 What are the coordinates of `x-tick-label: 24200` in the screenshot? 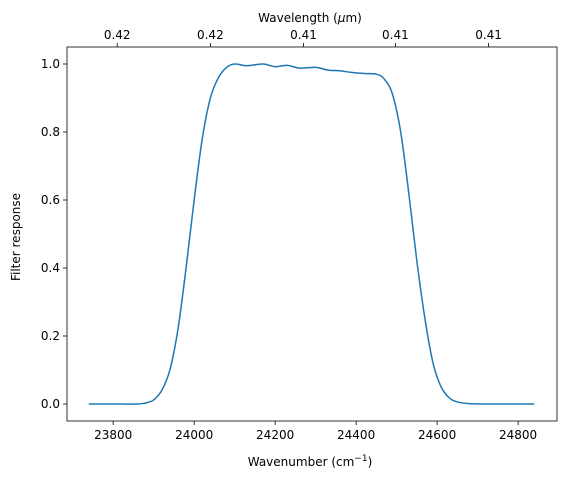 It's located at (275, 435).